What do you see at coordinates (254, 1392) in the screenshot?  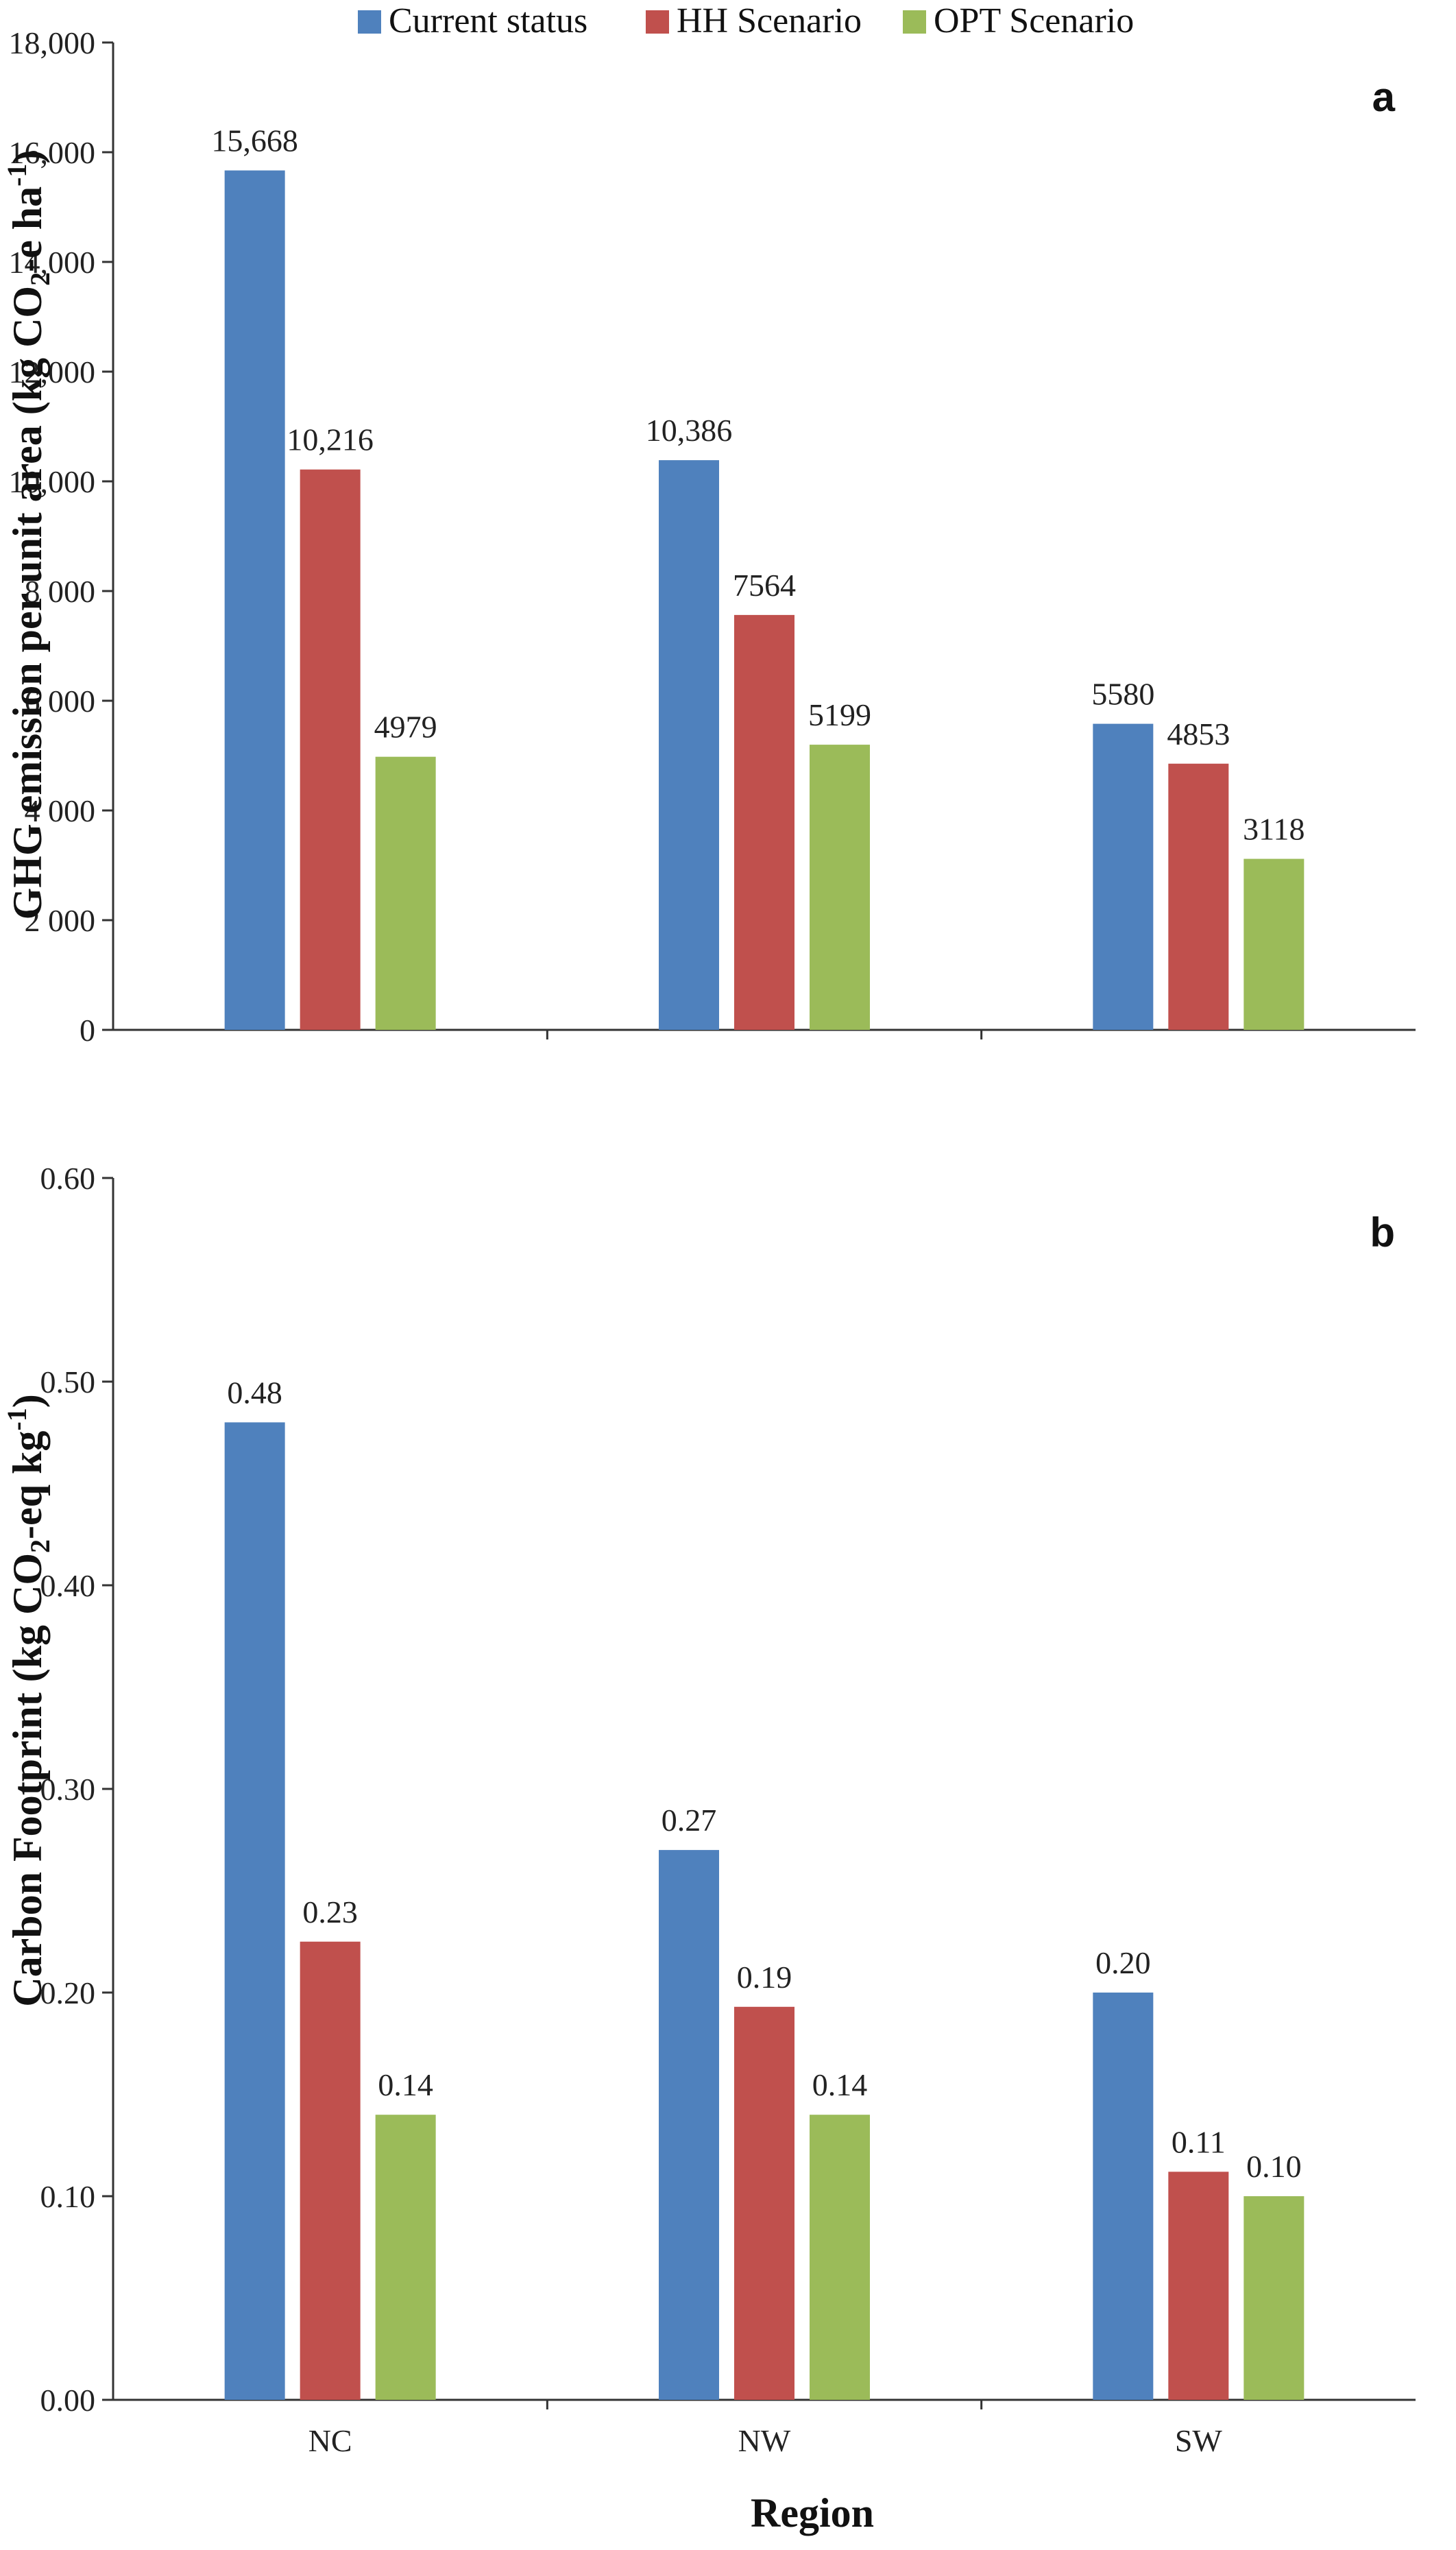 I see `data-label-b-nc-1: 0.48` at bounding box center [254, 1392].